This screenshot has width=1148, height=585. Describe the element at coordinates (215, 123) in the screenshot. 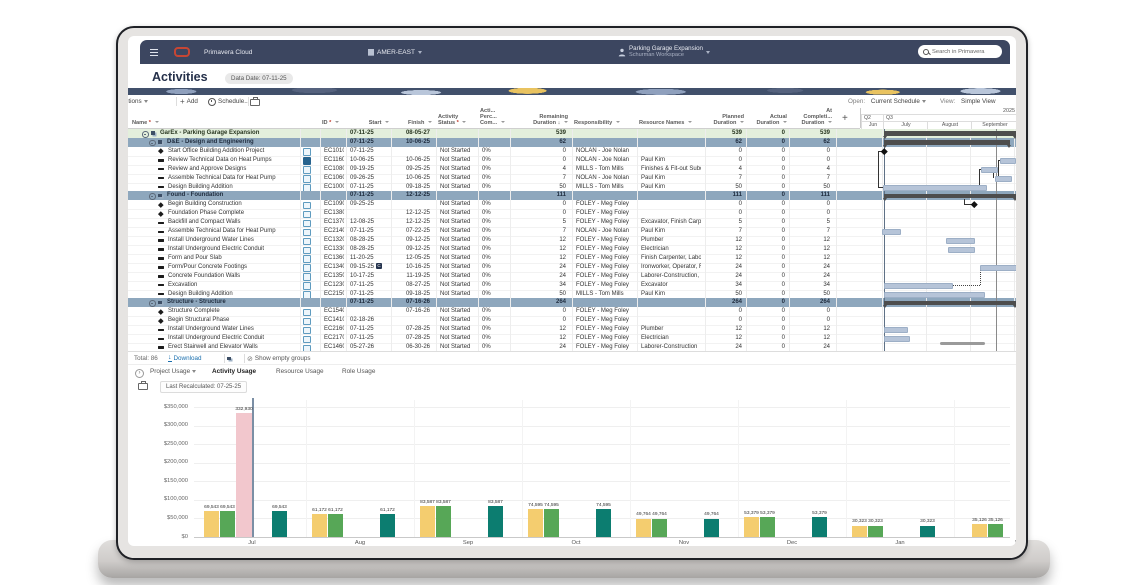

I see `column-header-name: Name *` at that location.